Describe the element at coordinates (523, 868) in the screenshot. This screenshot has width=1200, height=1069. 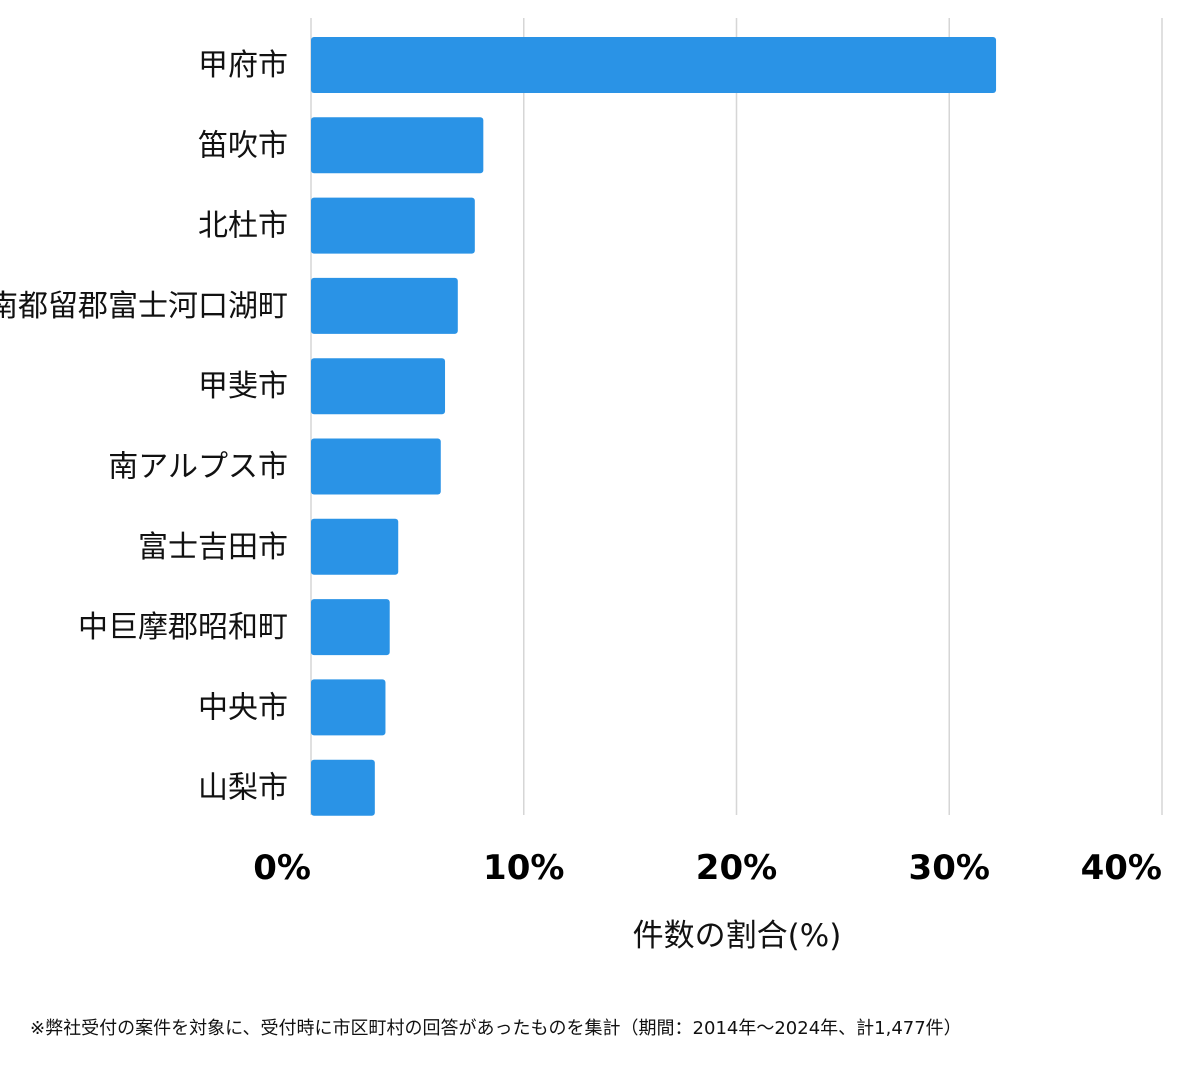
I see `tick-label-10: 10%` at that location.